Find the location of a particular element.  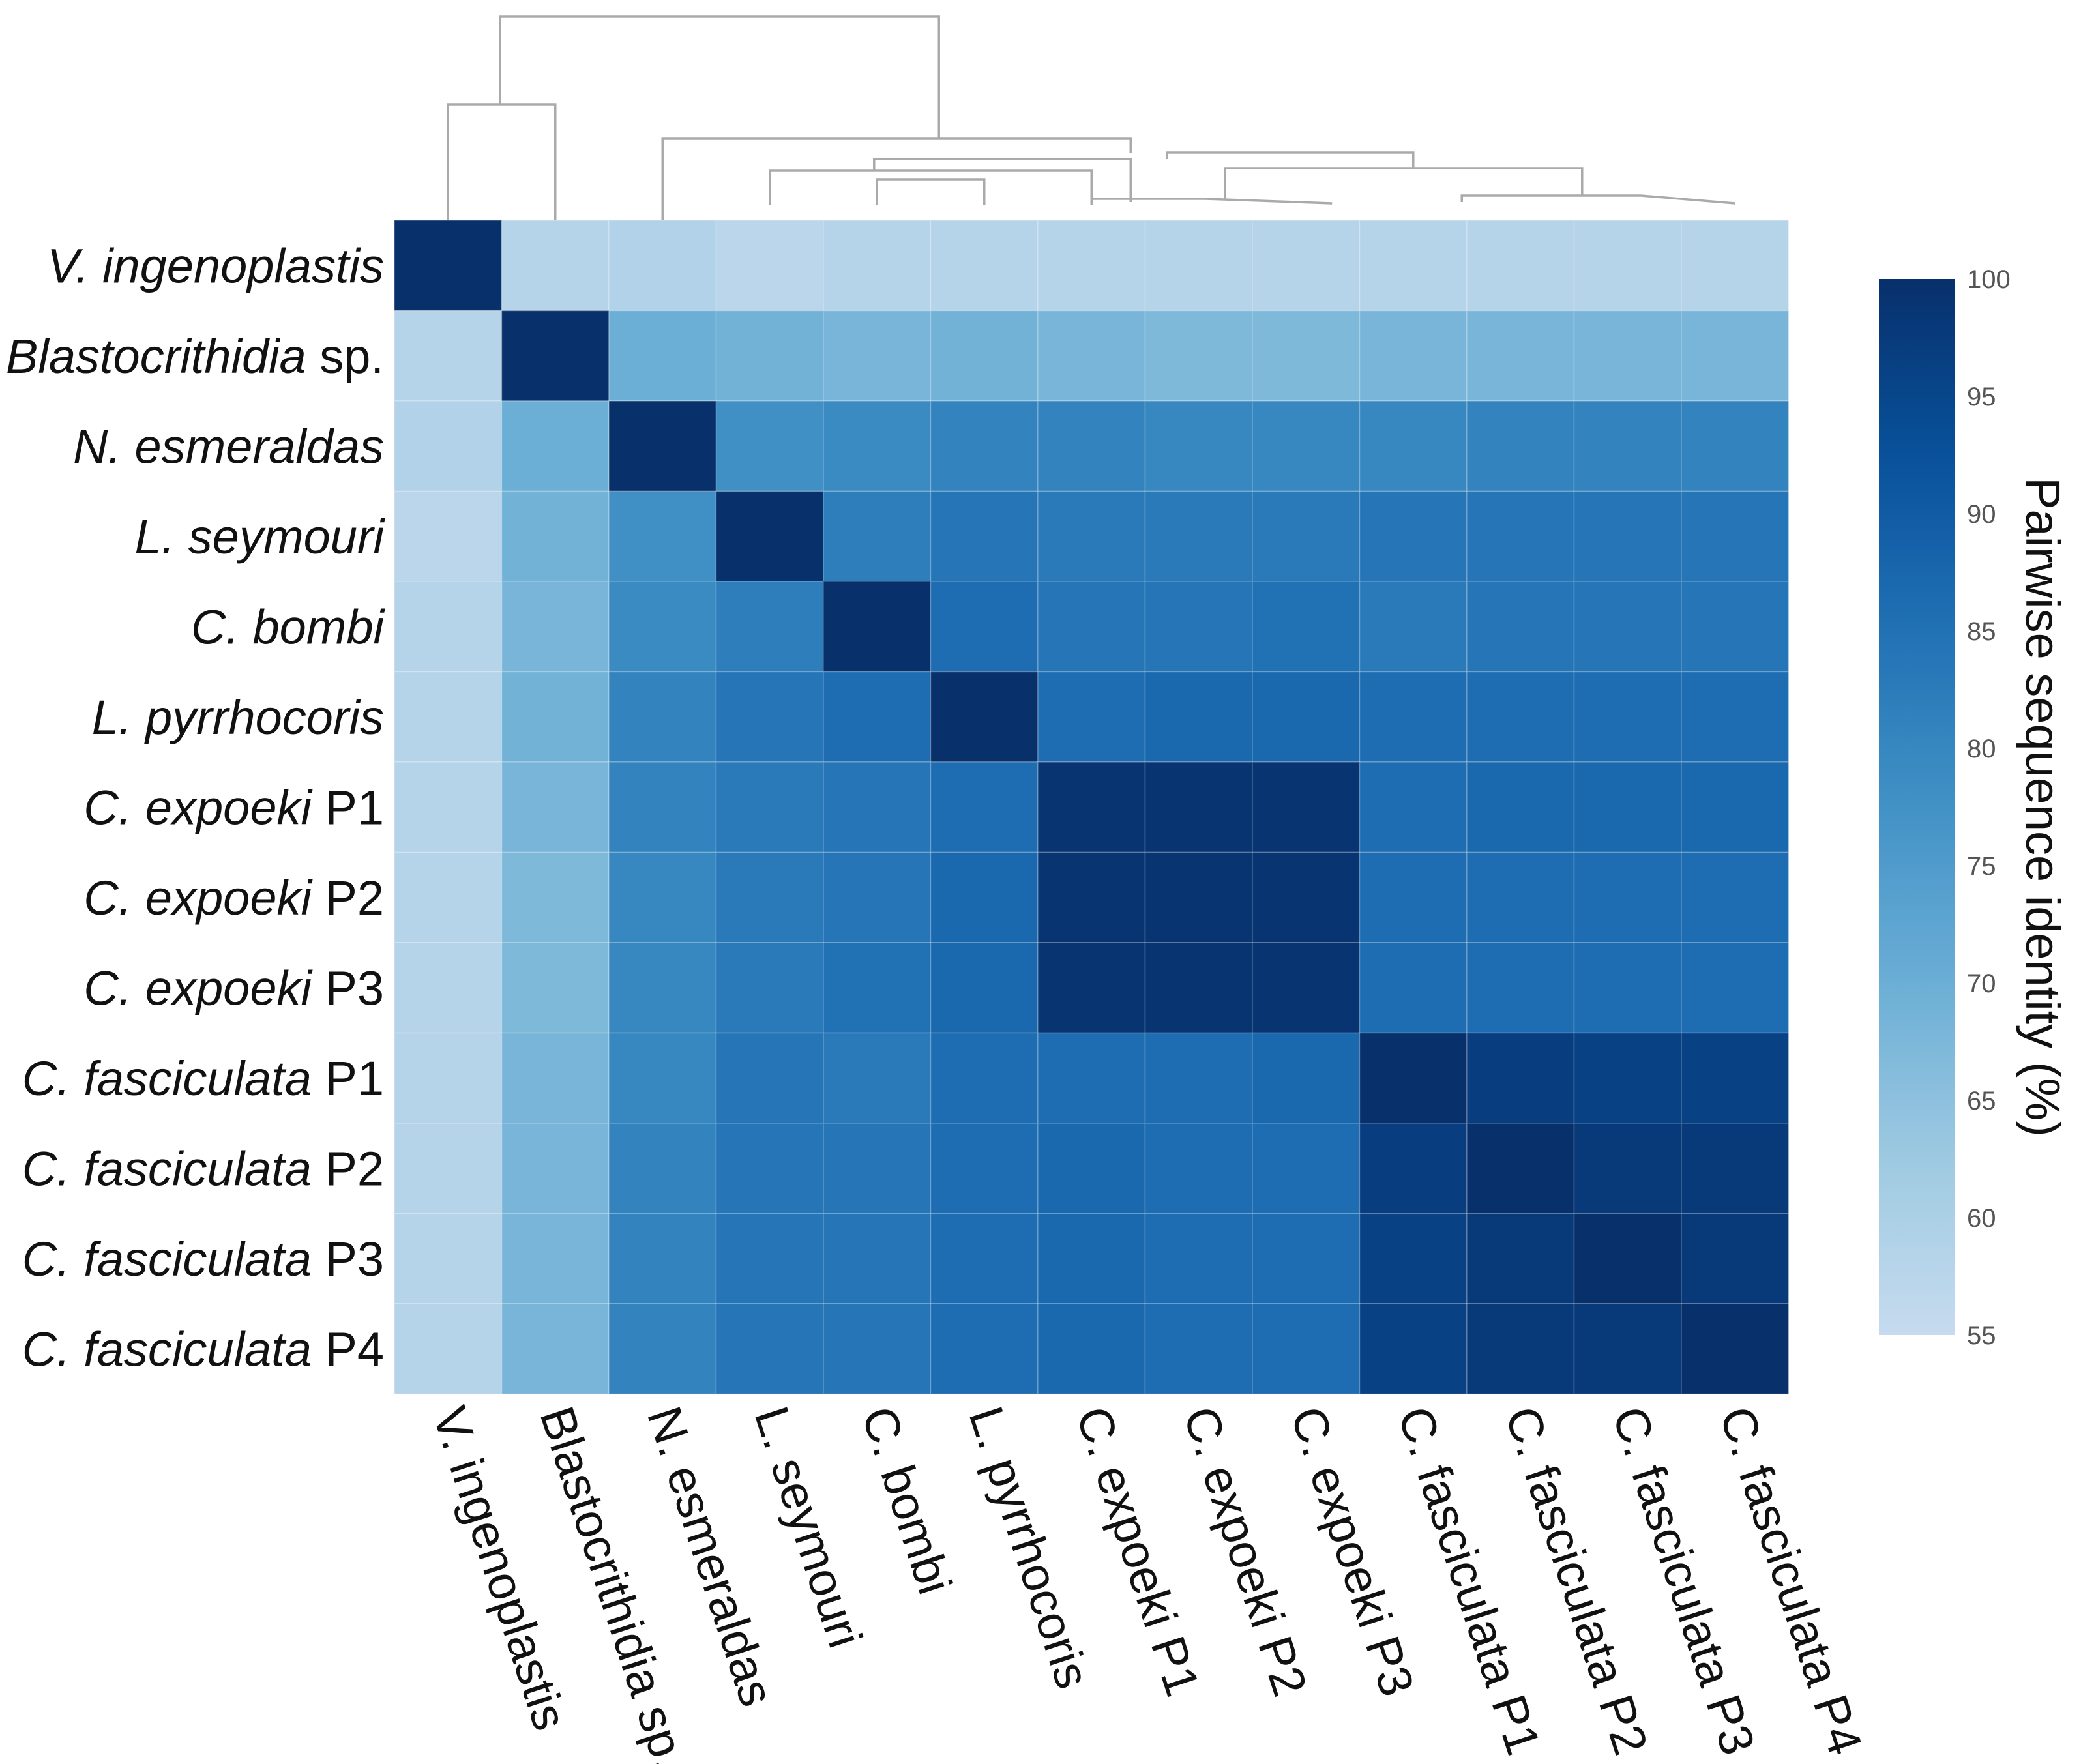

row-label: C. fasciculata P3 is located at coordinates (203, 1259).